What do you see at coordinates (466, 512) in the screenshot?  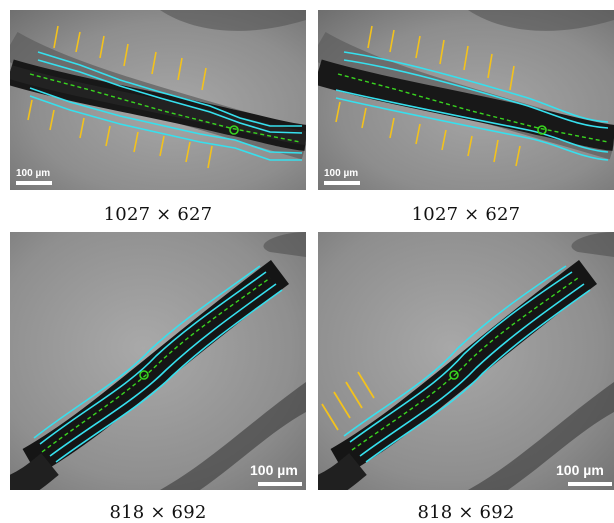 I see `caption-bottom-right: 818 × 692` at bounding box center [466, 512].